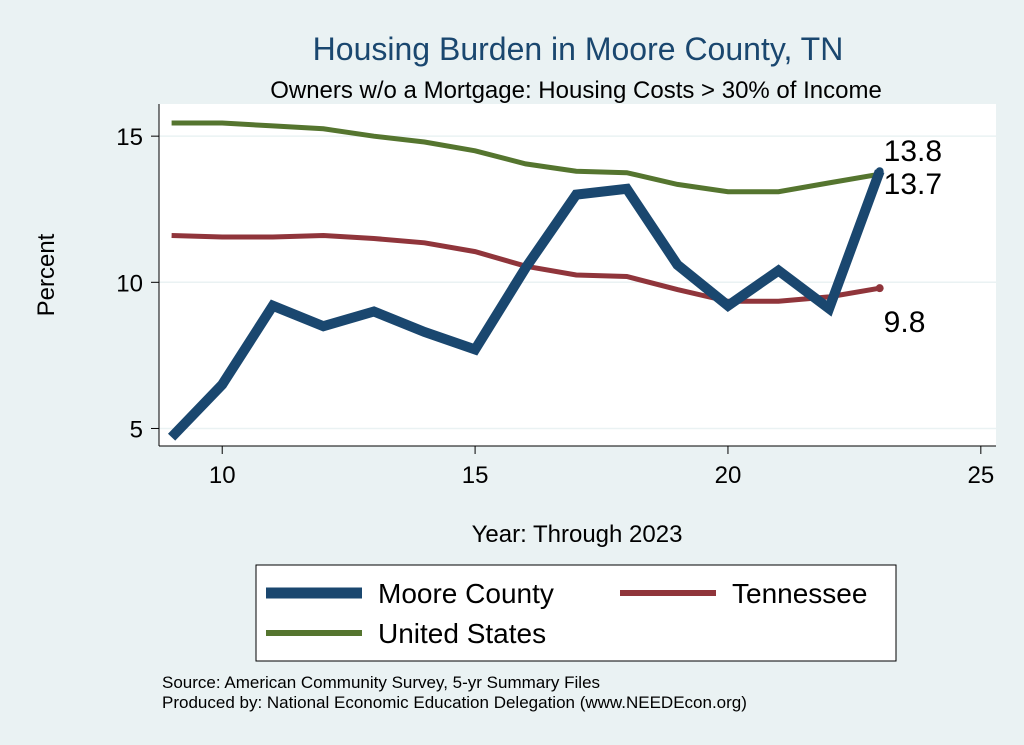  What do you see at coordinates (905, 322) in the screenshot?
I see `end-label-tennessee: 9.8` at bounding box center [905, 322].